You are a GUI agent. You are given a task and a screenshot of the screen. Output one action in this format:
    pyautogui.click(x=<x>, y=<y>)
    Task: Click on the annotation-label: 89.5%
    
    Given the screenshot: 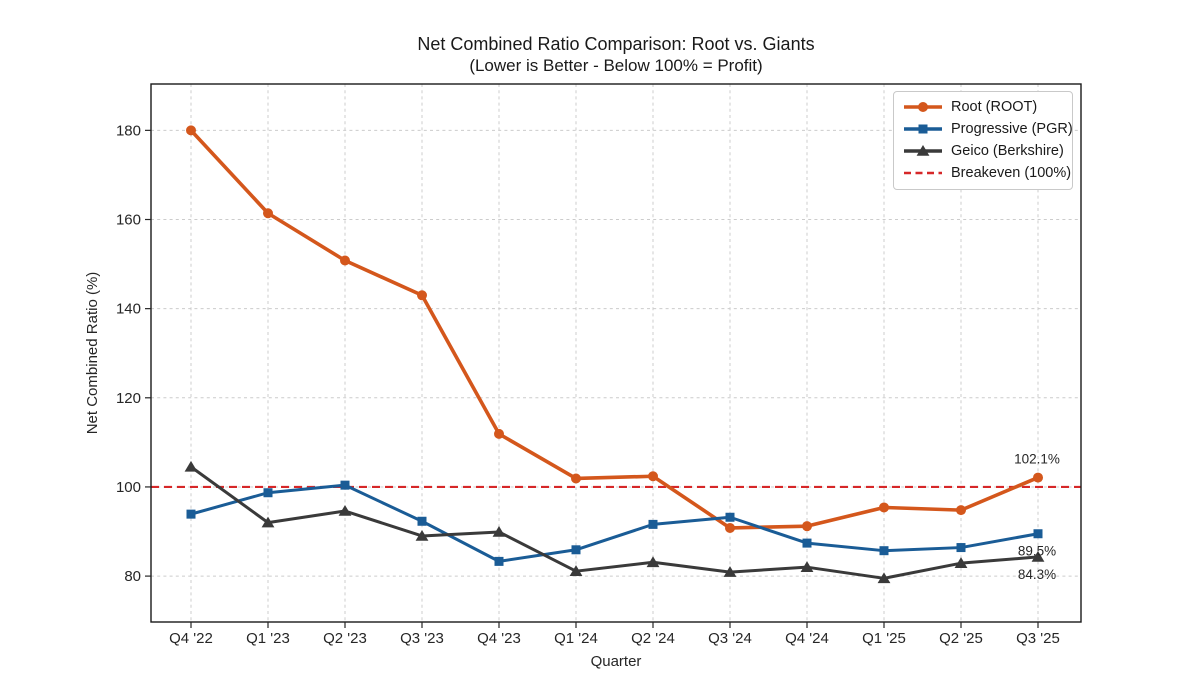 What is the action you would take?
    pyautogui.click(x=1037, y=551)
    